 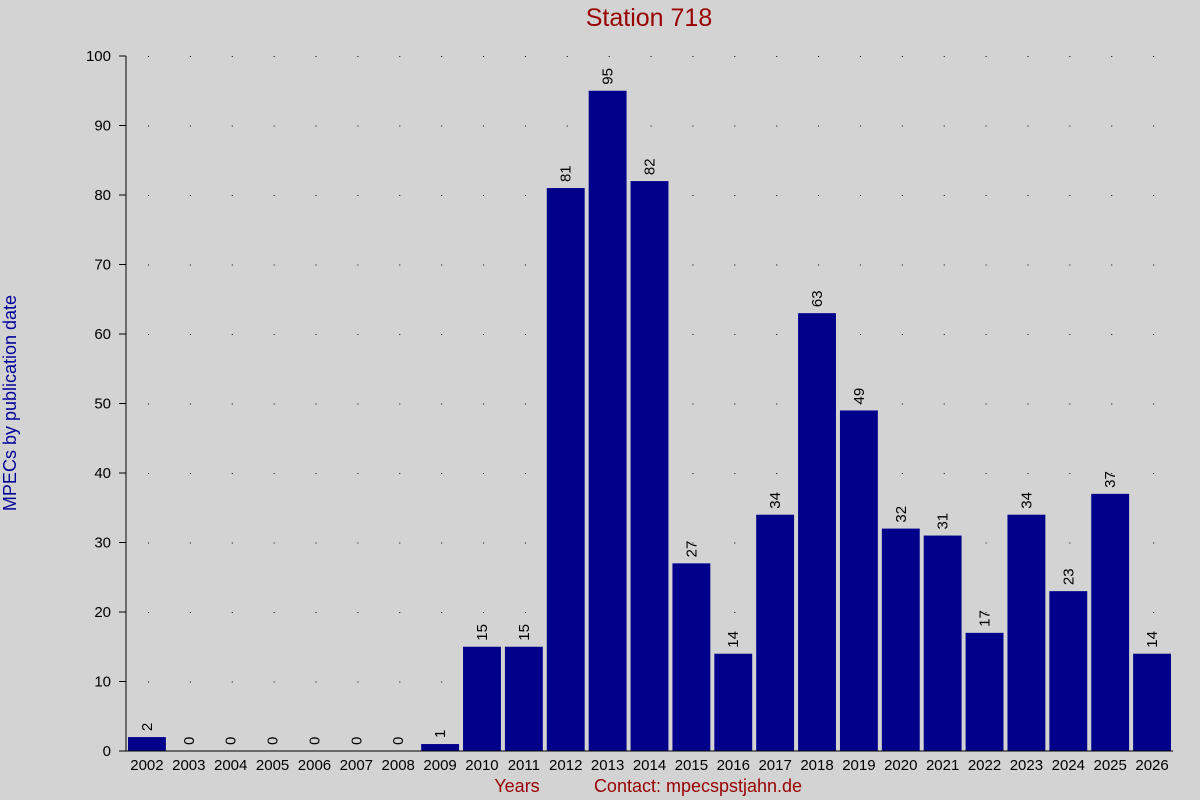 What do you see at coordinates (733, 639) in the screenshot?
I see `data-label-2016: 14` at bounding box center [733, 639].